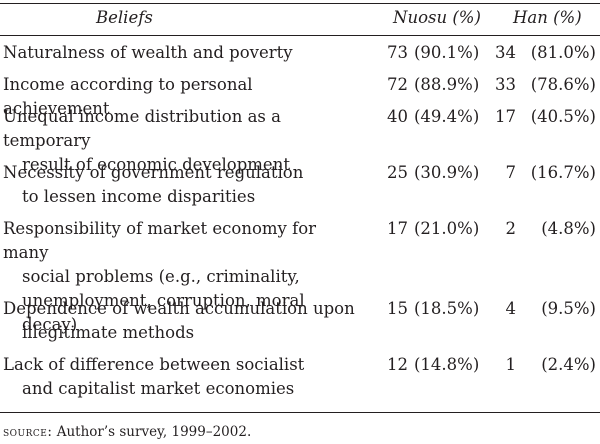 This screenshot has width=600, height=444. Describe the element at coordinates (152, 432) in the screenshot. I see `source-text: Author’s survey, 1999–2002.` at that location.